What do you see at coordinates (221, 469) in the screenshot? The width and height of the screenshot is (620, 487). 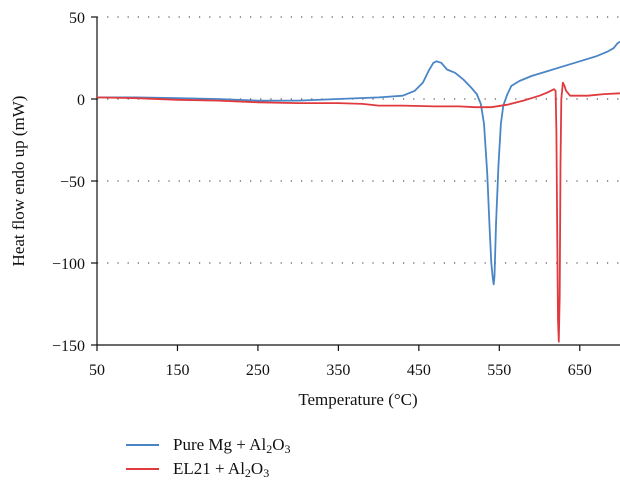 I see `legend-label-el21: EL21 + Al2O3` at bounding box center [221, 469].